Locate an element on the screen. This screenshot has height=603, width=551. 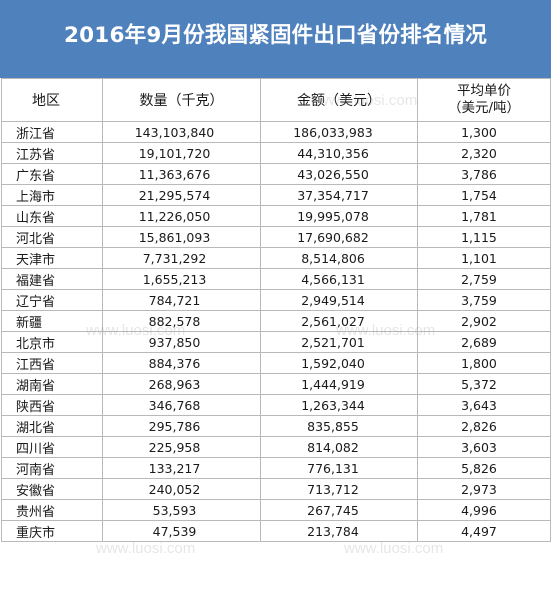
table-row: 河南省 133,217 776,131 5,826 is located at coordinates (276, 468).